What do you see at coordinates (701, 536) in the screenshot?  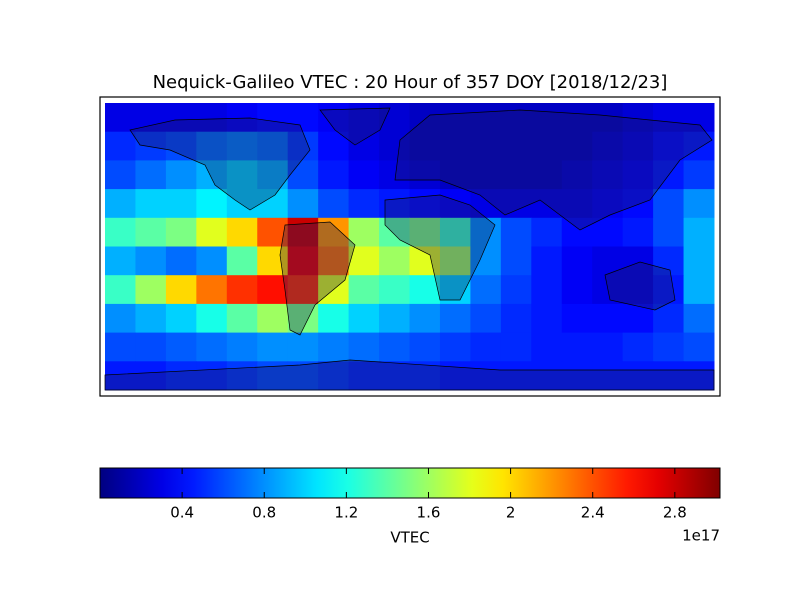 I see `colorbar-offset: 1e17` at bounding box center [701, 536].